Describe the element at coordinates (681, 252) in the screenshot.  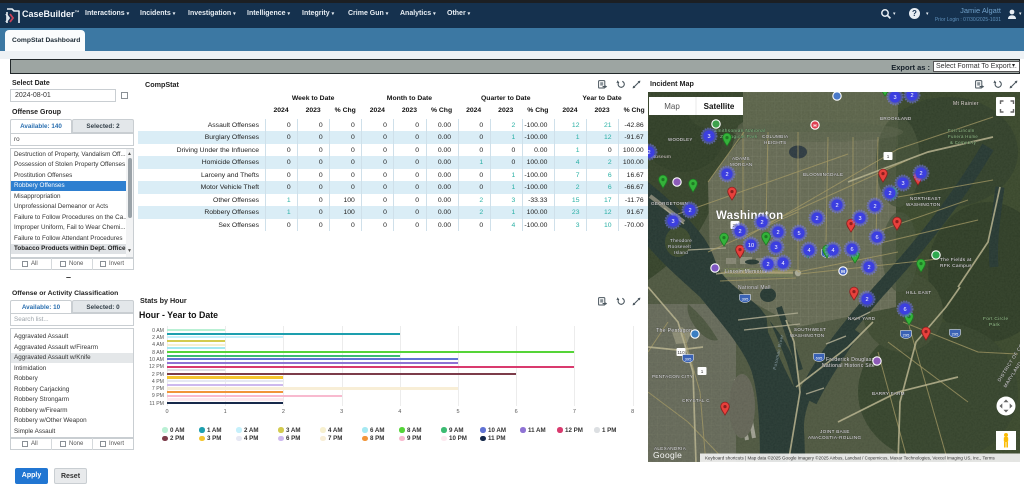
I see `svg-text: Island` at that location.